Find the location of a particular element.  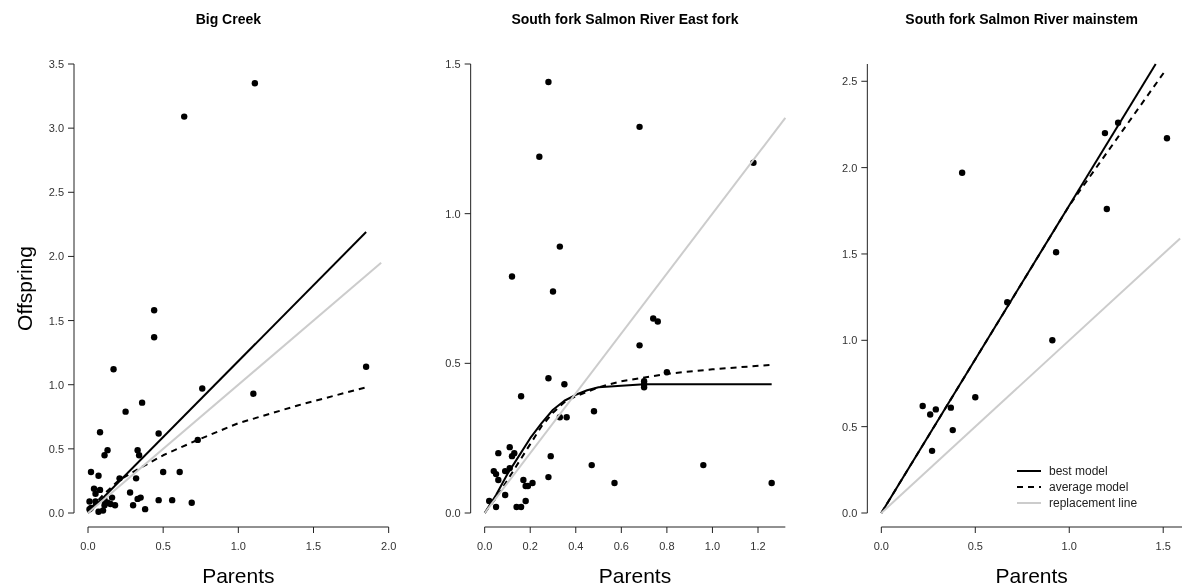

y-axis-title: Offspring is located at coordinates (24, 288).